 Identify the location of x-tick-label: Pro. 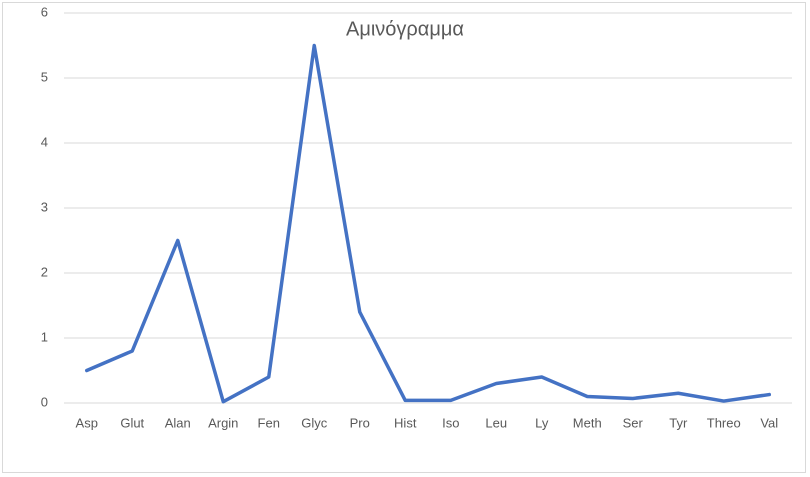
(360, 422).